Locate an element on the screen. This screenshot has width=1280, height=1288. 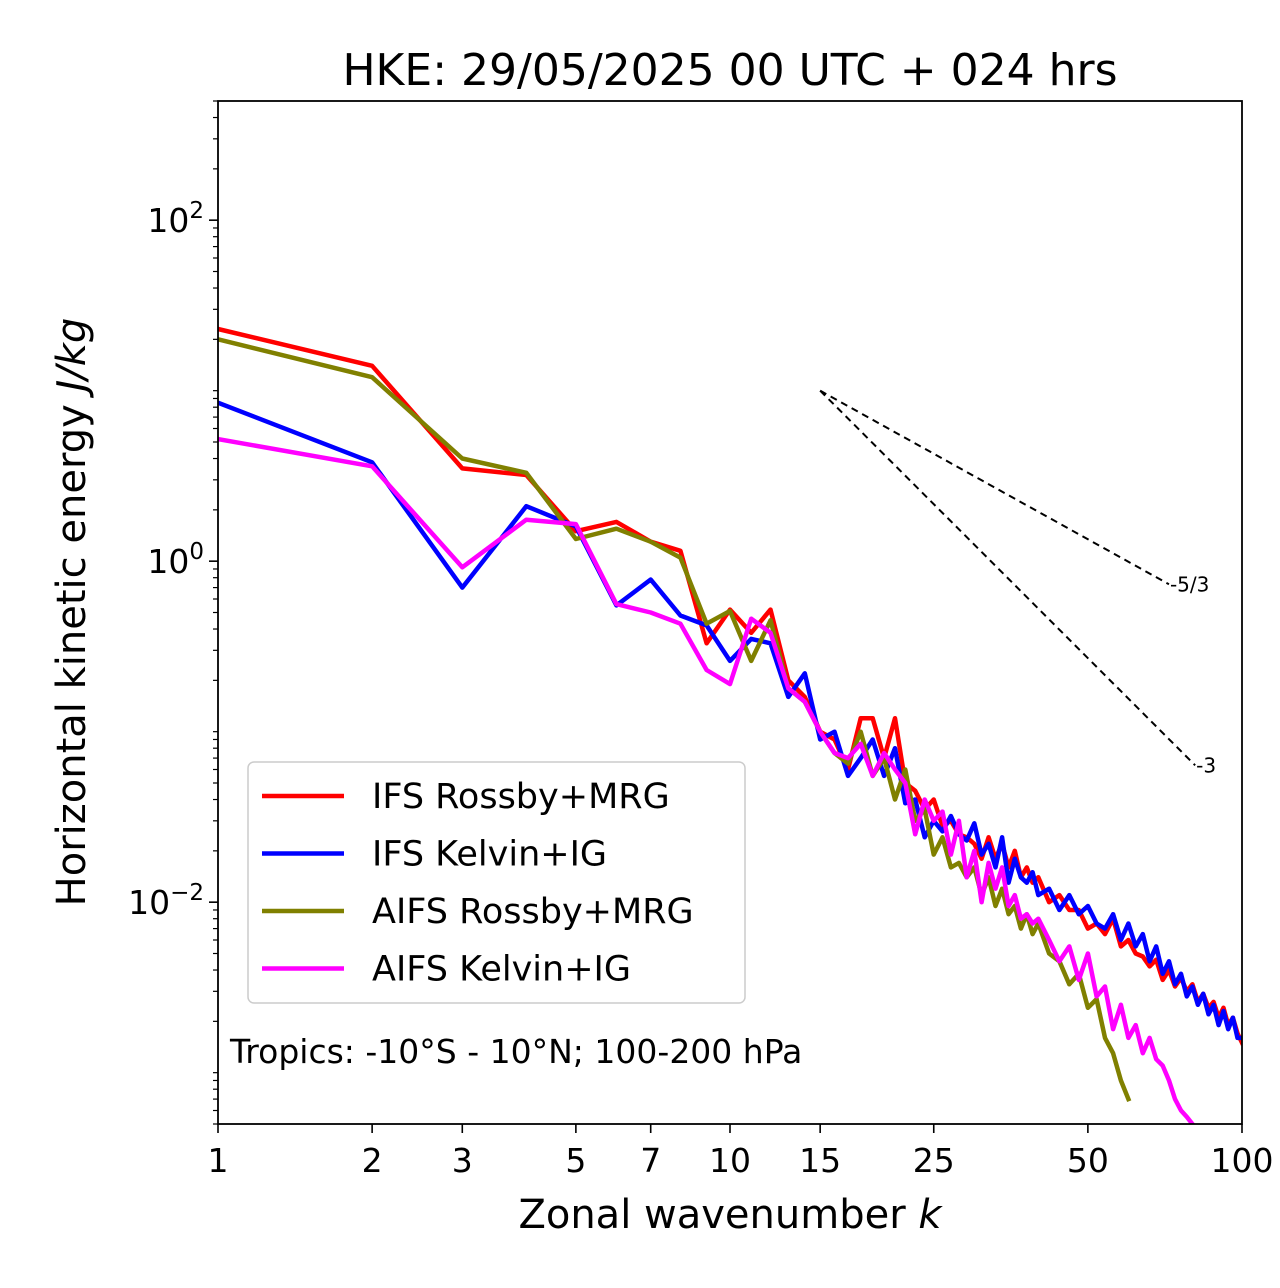
reference-line-label: -5/3 is located at coordinates (1189, 584).